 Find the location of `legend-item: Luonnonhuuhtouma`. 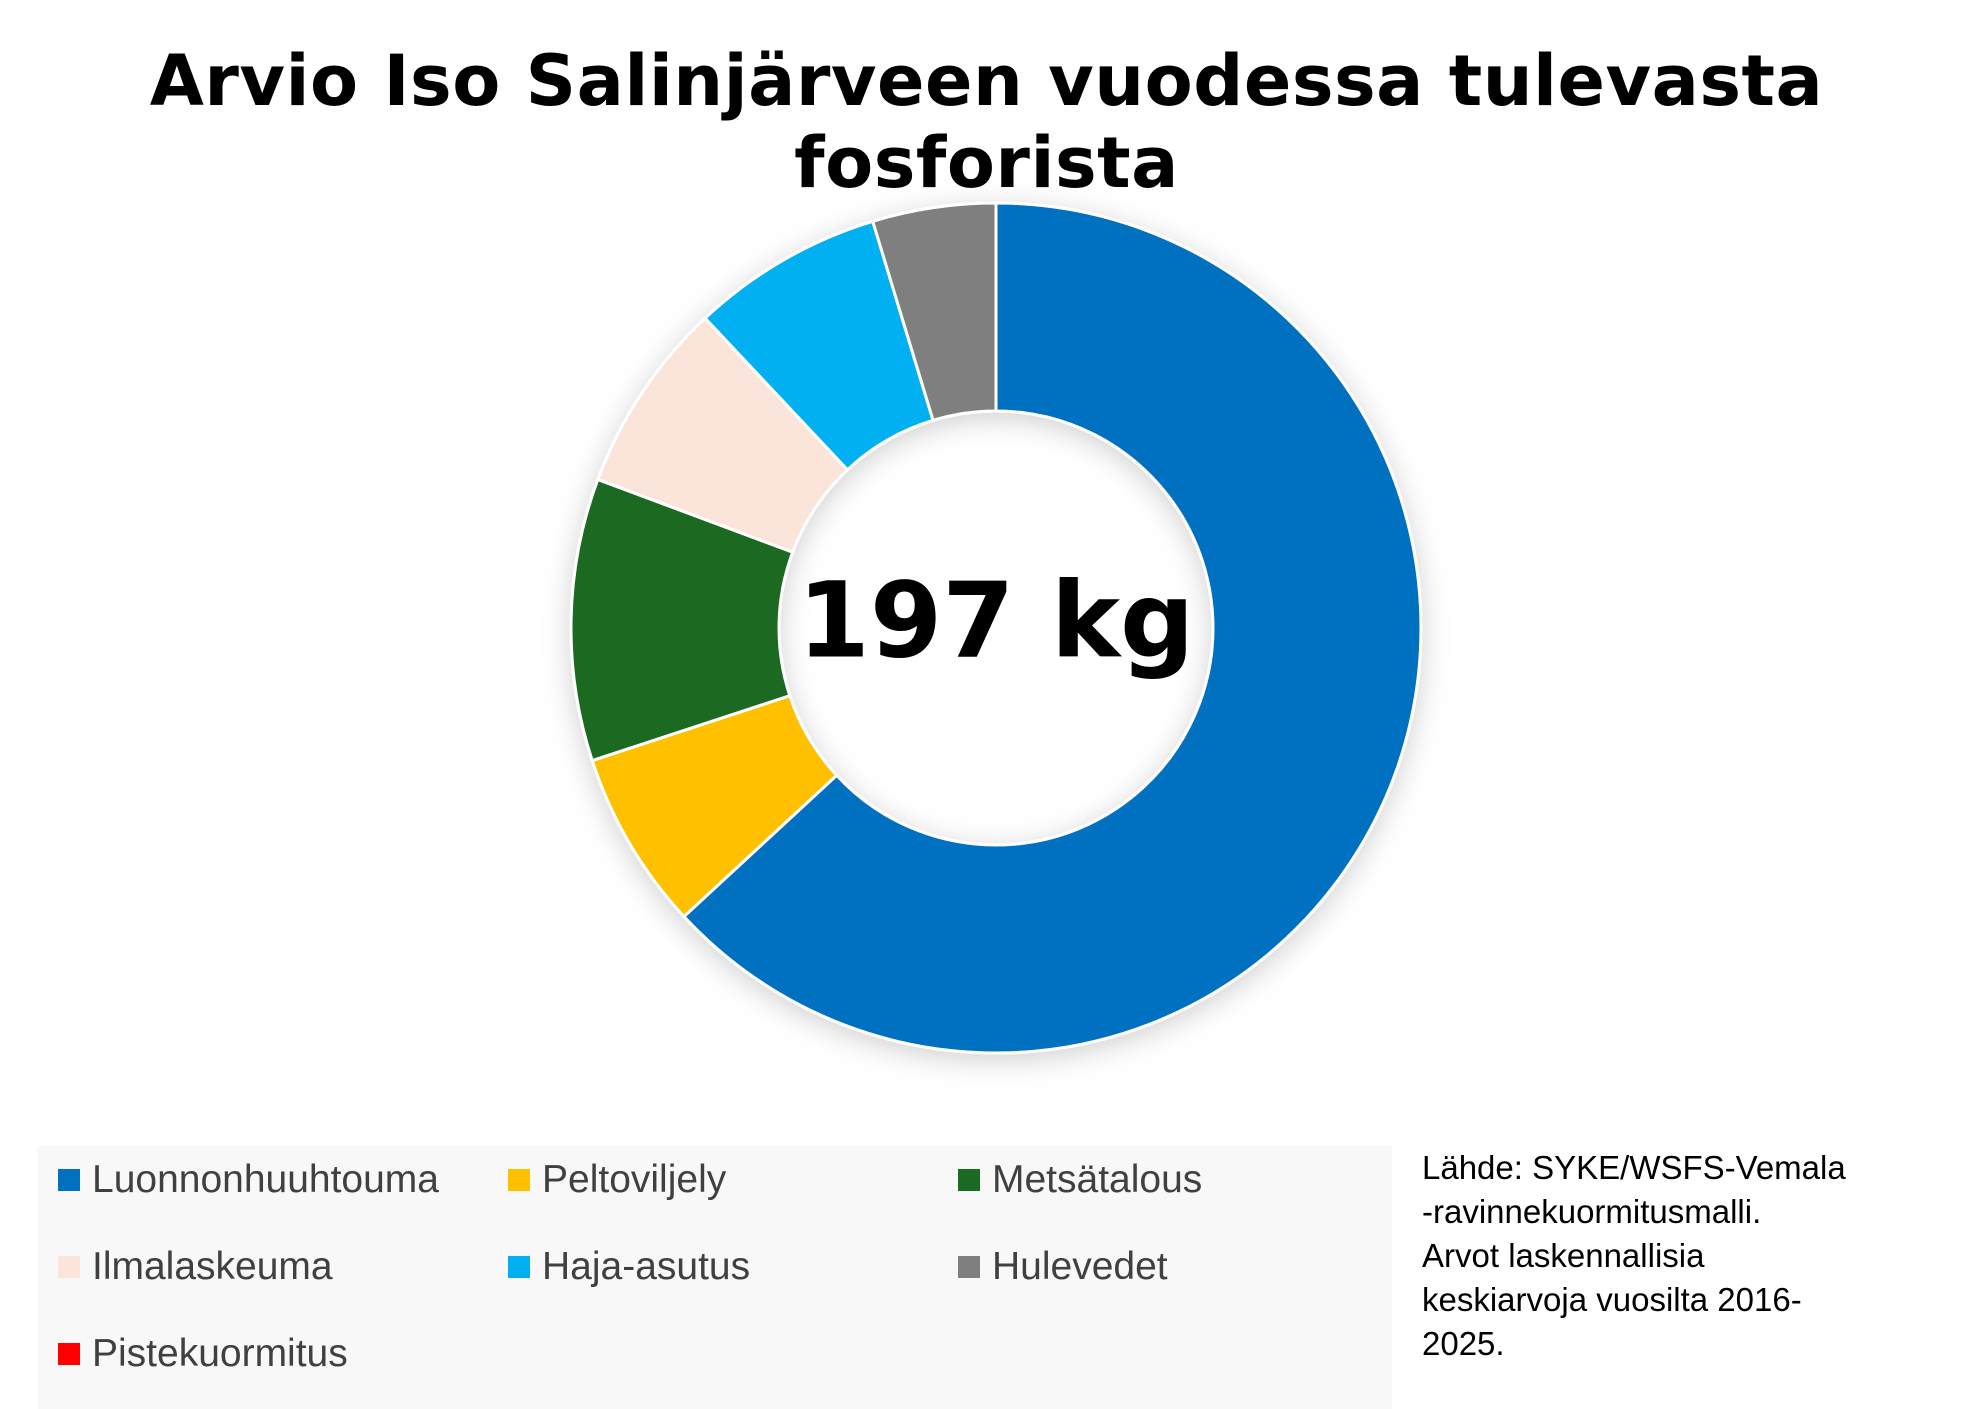

legend-item: Luonnonhuuhtouma is located at coordinates (248, 1180).